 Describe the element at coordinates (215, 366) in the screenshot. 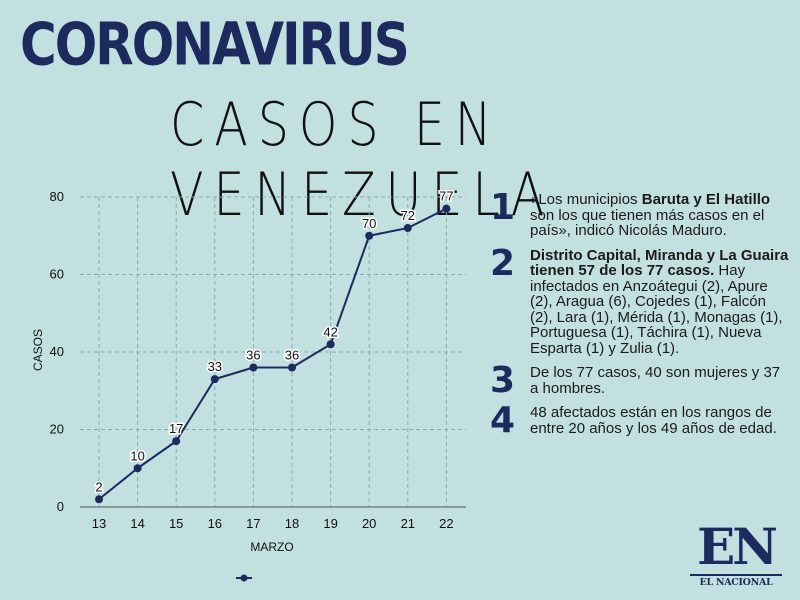

I see `data-label: 33` at that location.